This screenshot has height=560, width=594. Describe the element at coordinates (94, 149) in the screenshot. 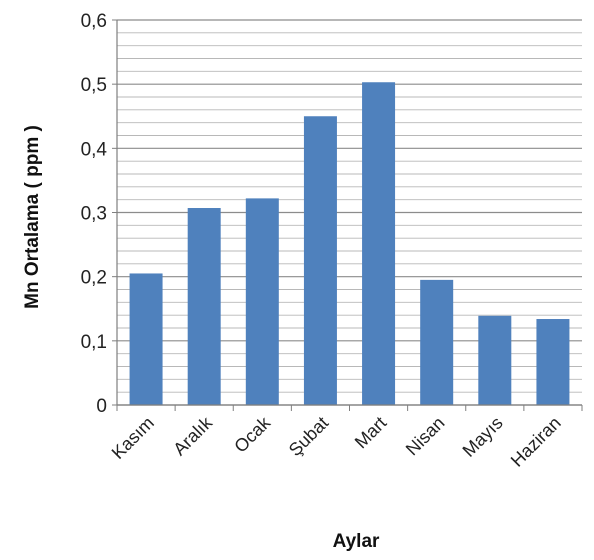

I see `y-tick-label: 0,4` at that location.